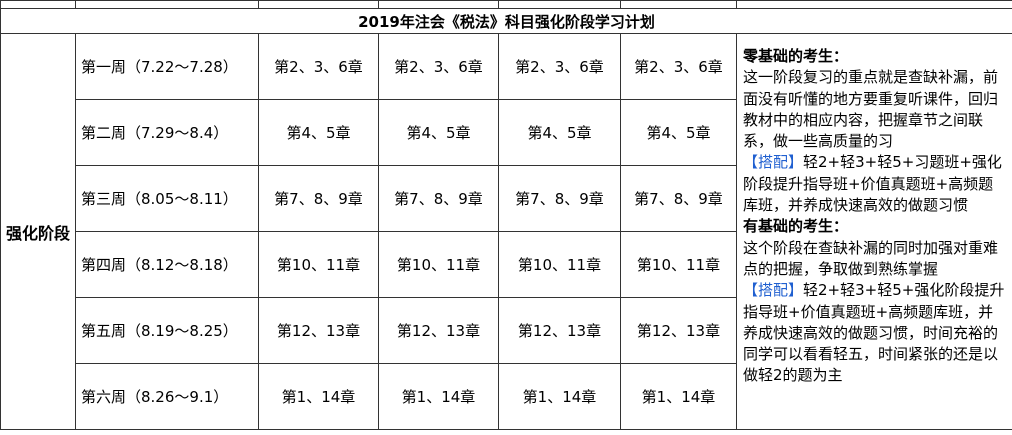  What do you see at coordinates (38, 231) in the screenshot?
I see `stage-label: 强化阶段` at bounding box center [38, 231].